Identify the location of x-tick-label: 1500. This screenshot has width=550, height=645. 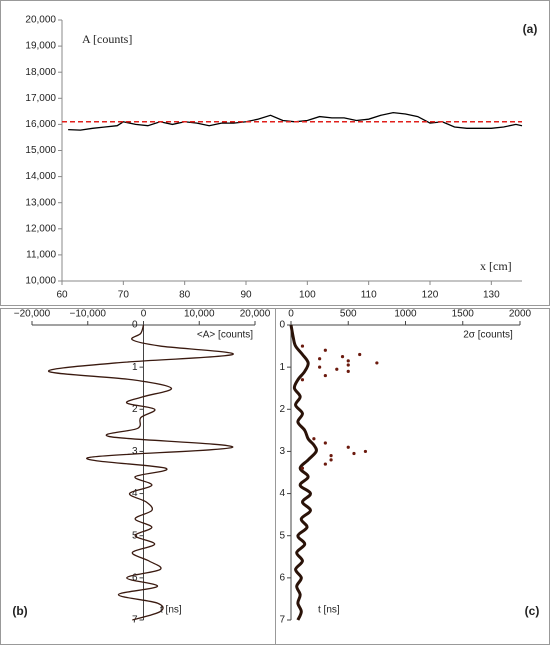
(463, 314).